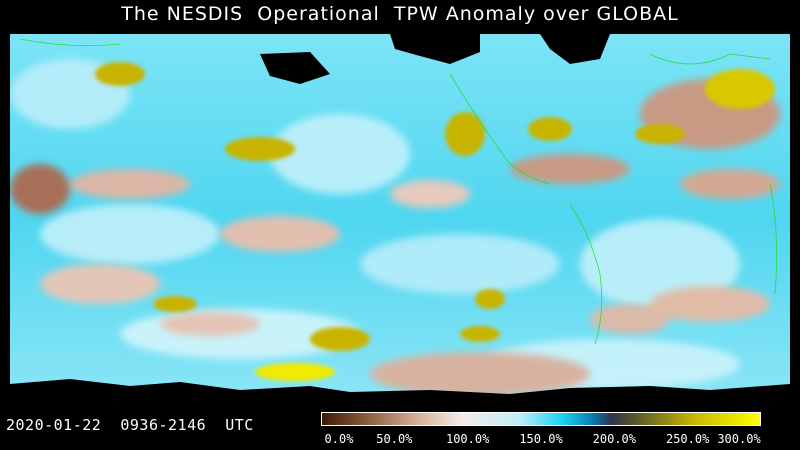 Image resolution: width=800 pixels, height=450 pixels. I want to click on timestamp-label: 2020-01-22 0936-2146 UTC, so click(130, 425).